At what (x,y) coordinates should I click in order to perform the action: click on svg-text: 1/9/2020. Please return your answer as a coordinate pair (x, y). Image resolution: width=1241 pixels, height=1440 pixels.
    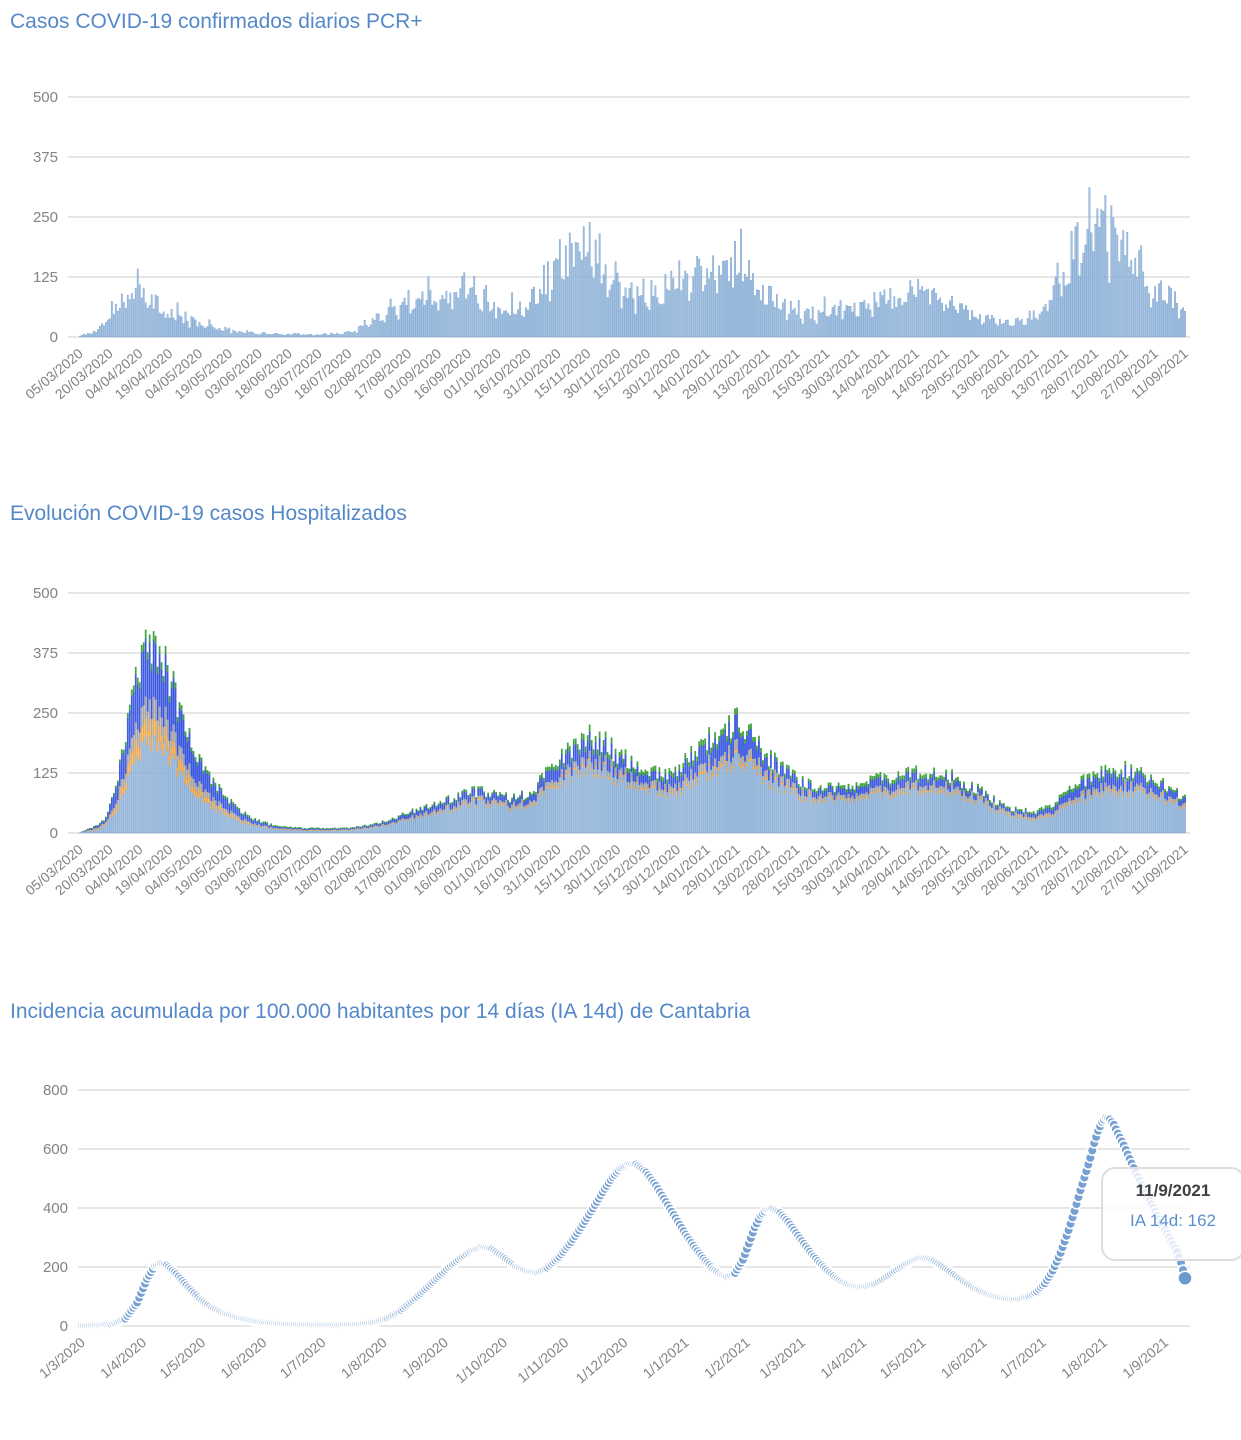
    Looking at the image, I should click on (425, 1357).